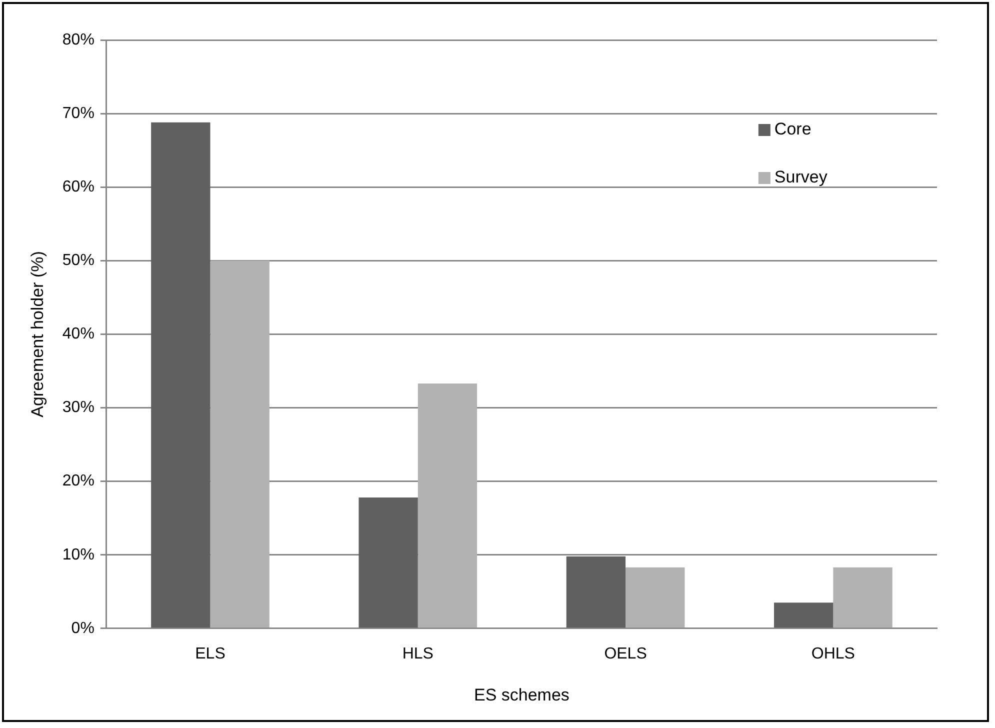  What do you see at coordinates (78, 334) in the screenshot?
I see `y-tick-label: 40%` at bounding box center [78, 334].